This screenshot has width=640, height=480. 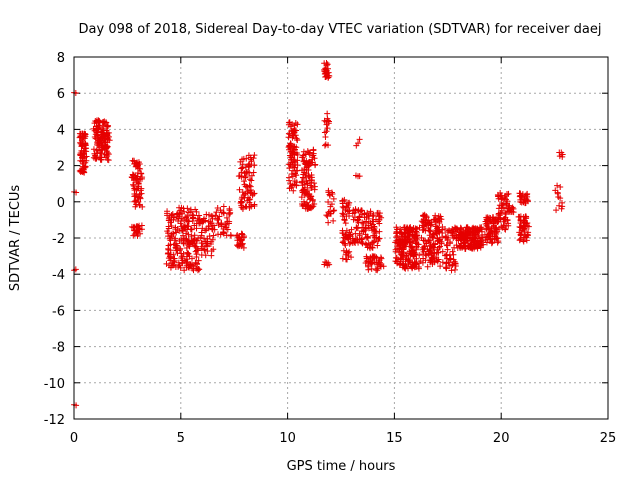 I want to click on y-tick-label: 2, so click(x=61, y=167).